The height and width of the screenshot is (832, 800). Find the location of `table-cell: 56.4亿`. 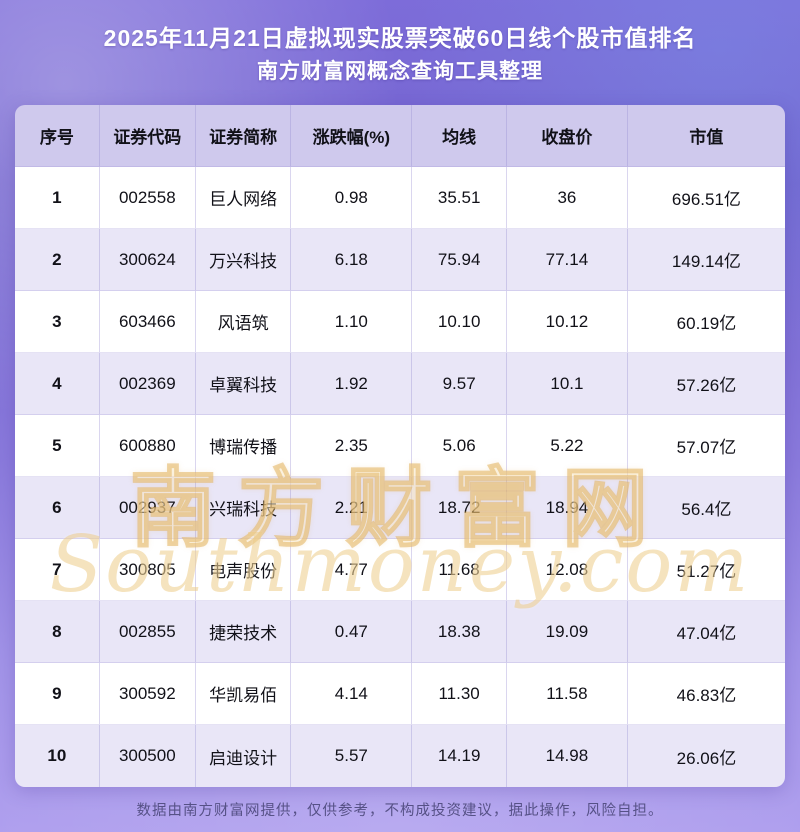

table-cell: 56.4亿 is located at coordinates (706, 508).